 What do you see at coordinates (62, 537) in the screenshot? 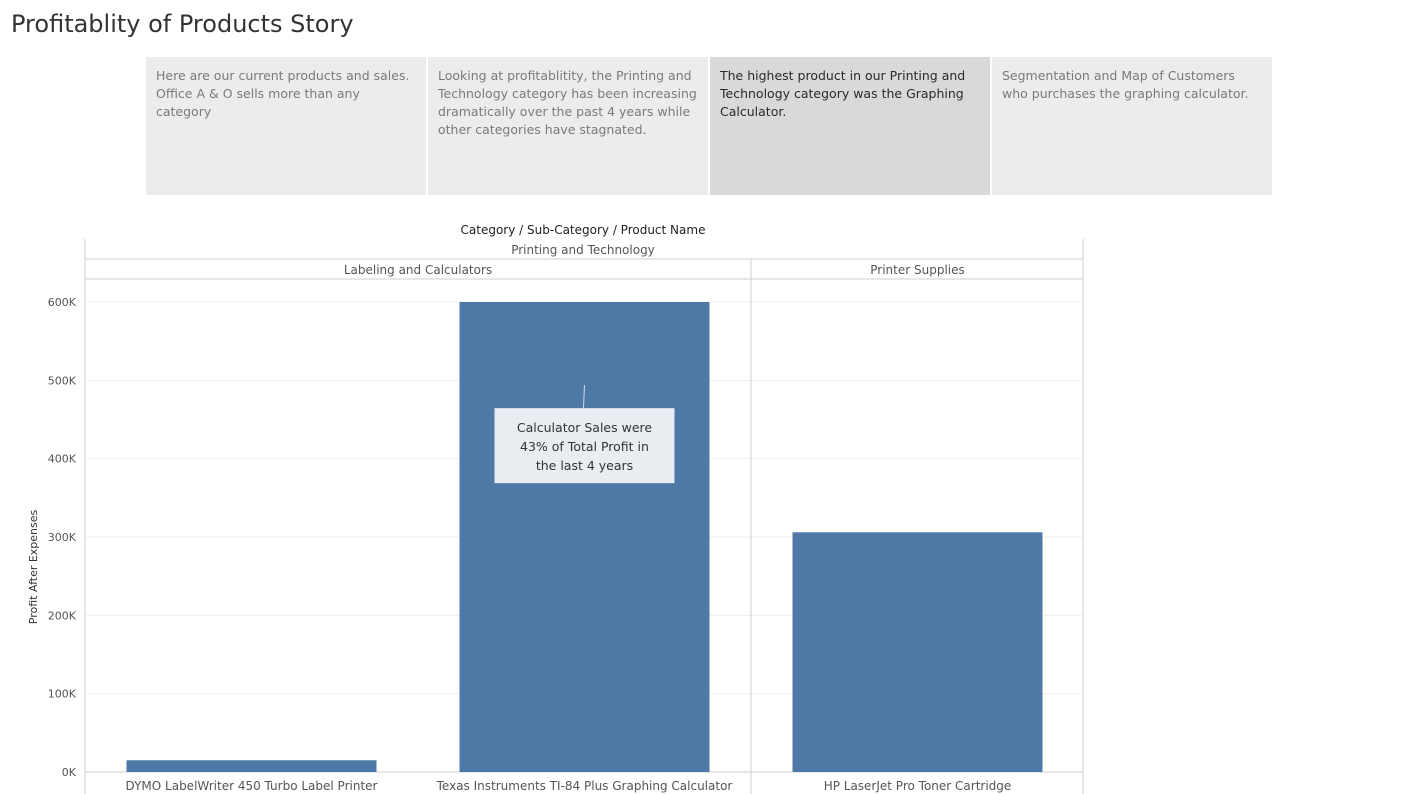
I see `y-tick-label: 300K` at bounding box center [62, 537].